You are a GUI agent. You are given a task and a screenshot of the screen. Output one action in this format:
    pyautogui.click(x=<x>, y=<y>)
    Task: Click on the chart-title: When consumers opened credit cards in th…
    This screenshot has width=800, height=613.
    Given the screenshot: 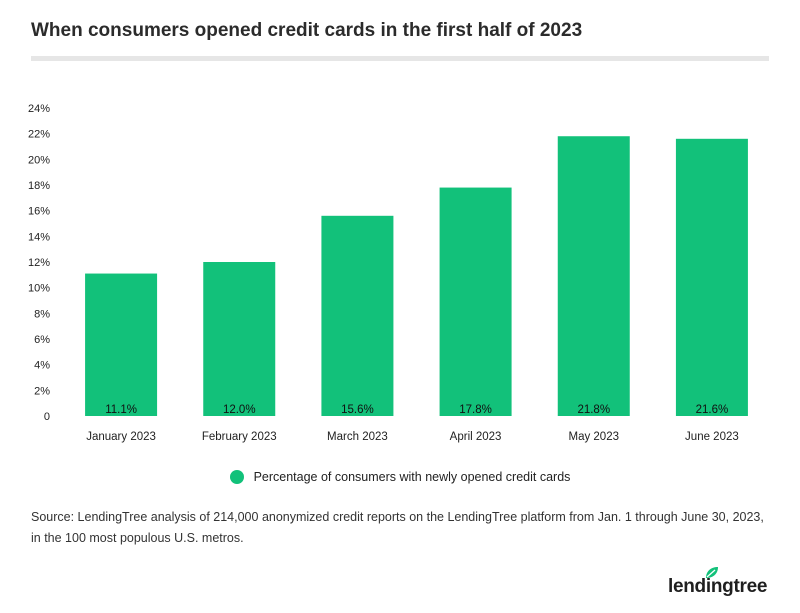 What is the action you would take?
    pyautogui.click(x=307, y=30)
    